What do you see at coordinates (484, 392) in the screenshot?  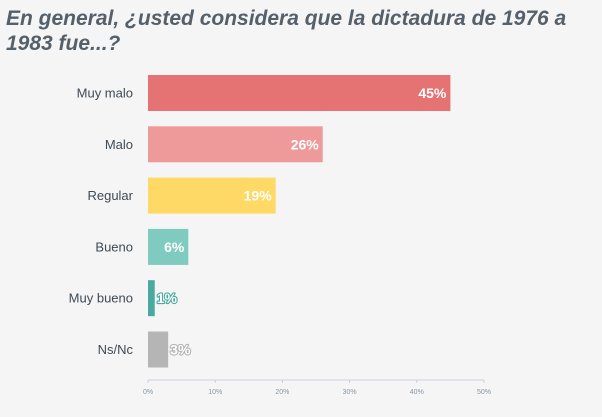 I see `x-tick-label: 50%` at bounding box center [484, 392].